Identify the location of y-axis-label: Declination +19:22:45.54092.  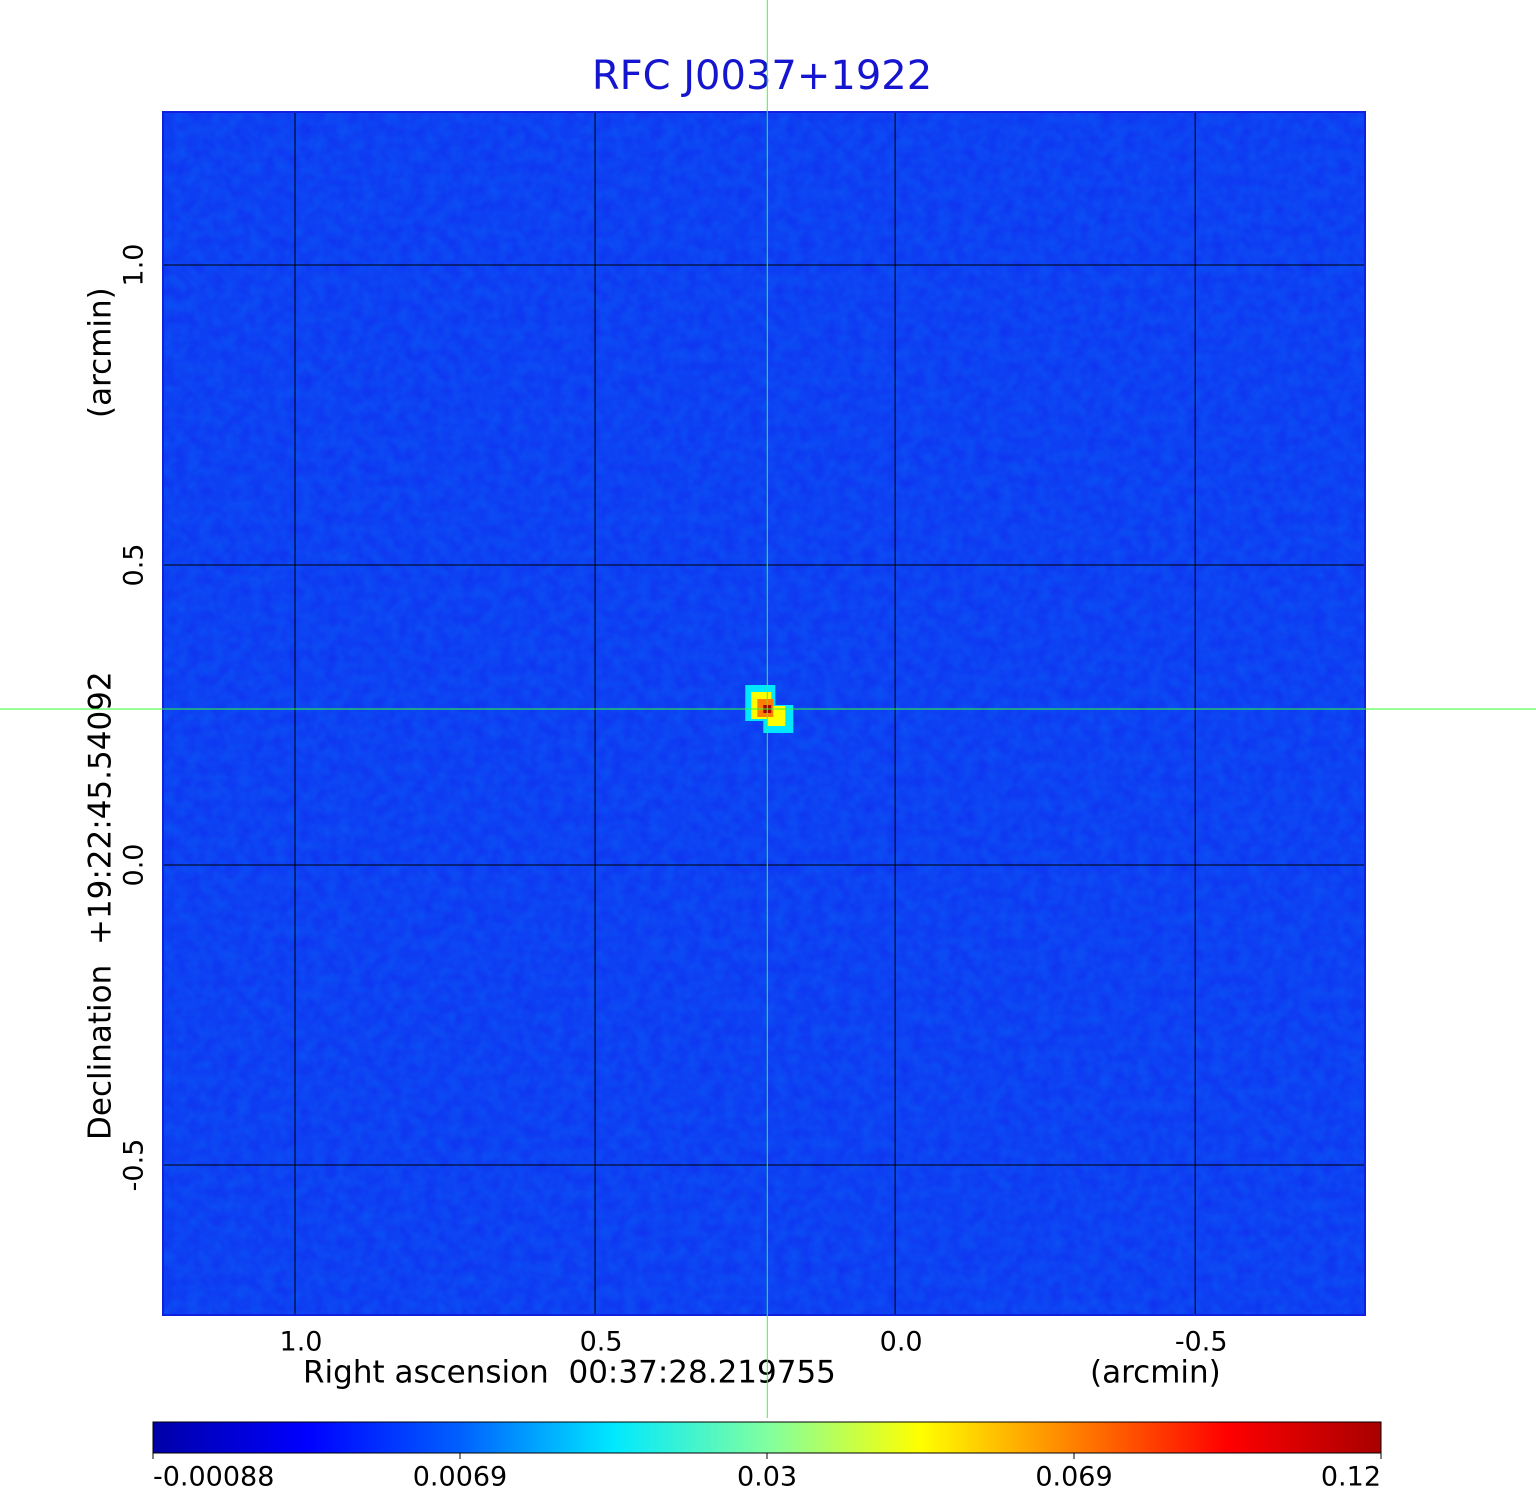
(101, 905).